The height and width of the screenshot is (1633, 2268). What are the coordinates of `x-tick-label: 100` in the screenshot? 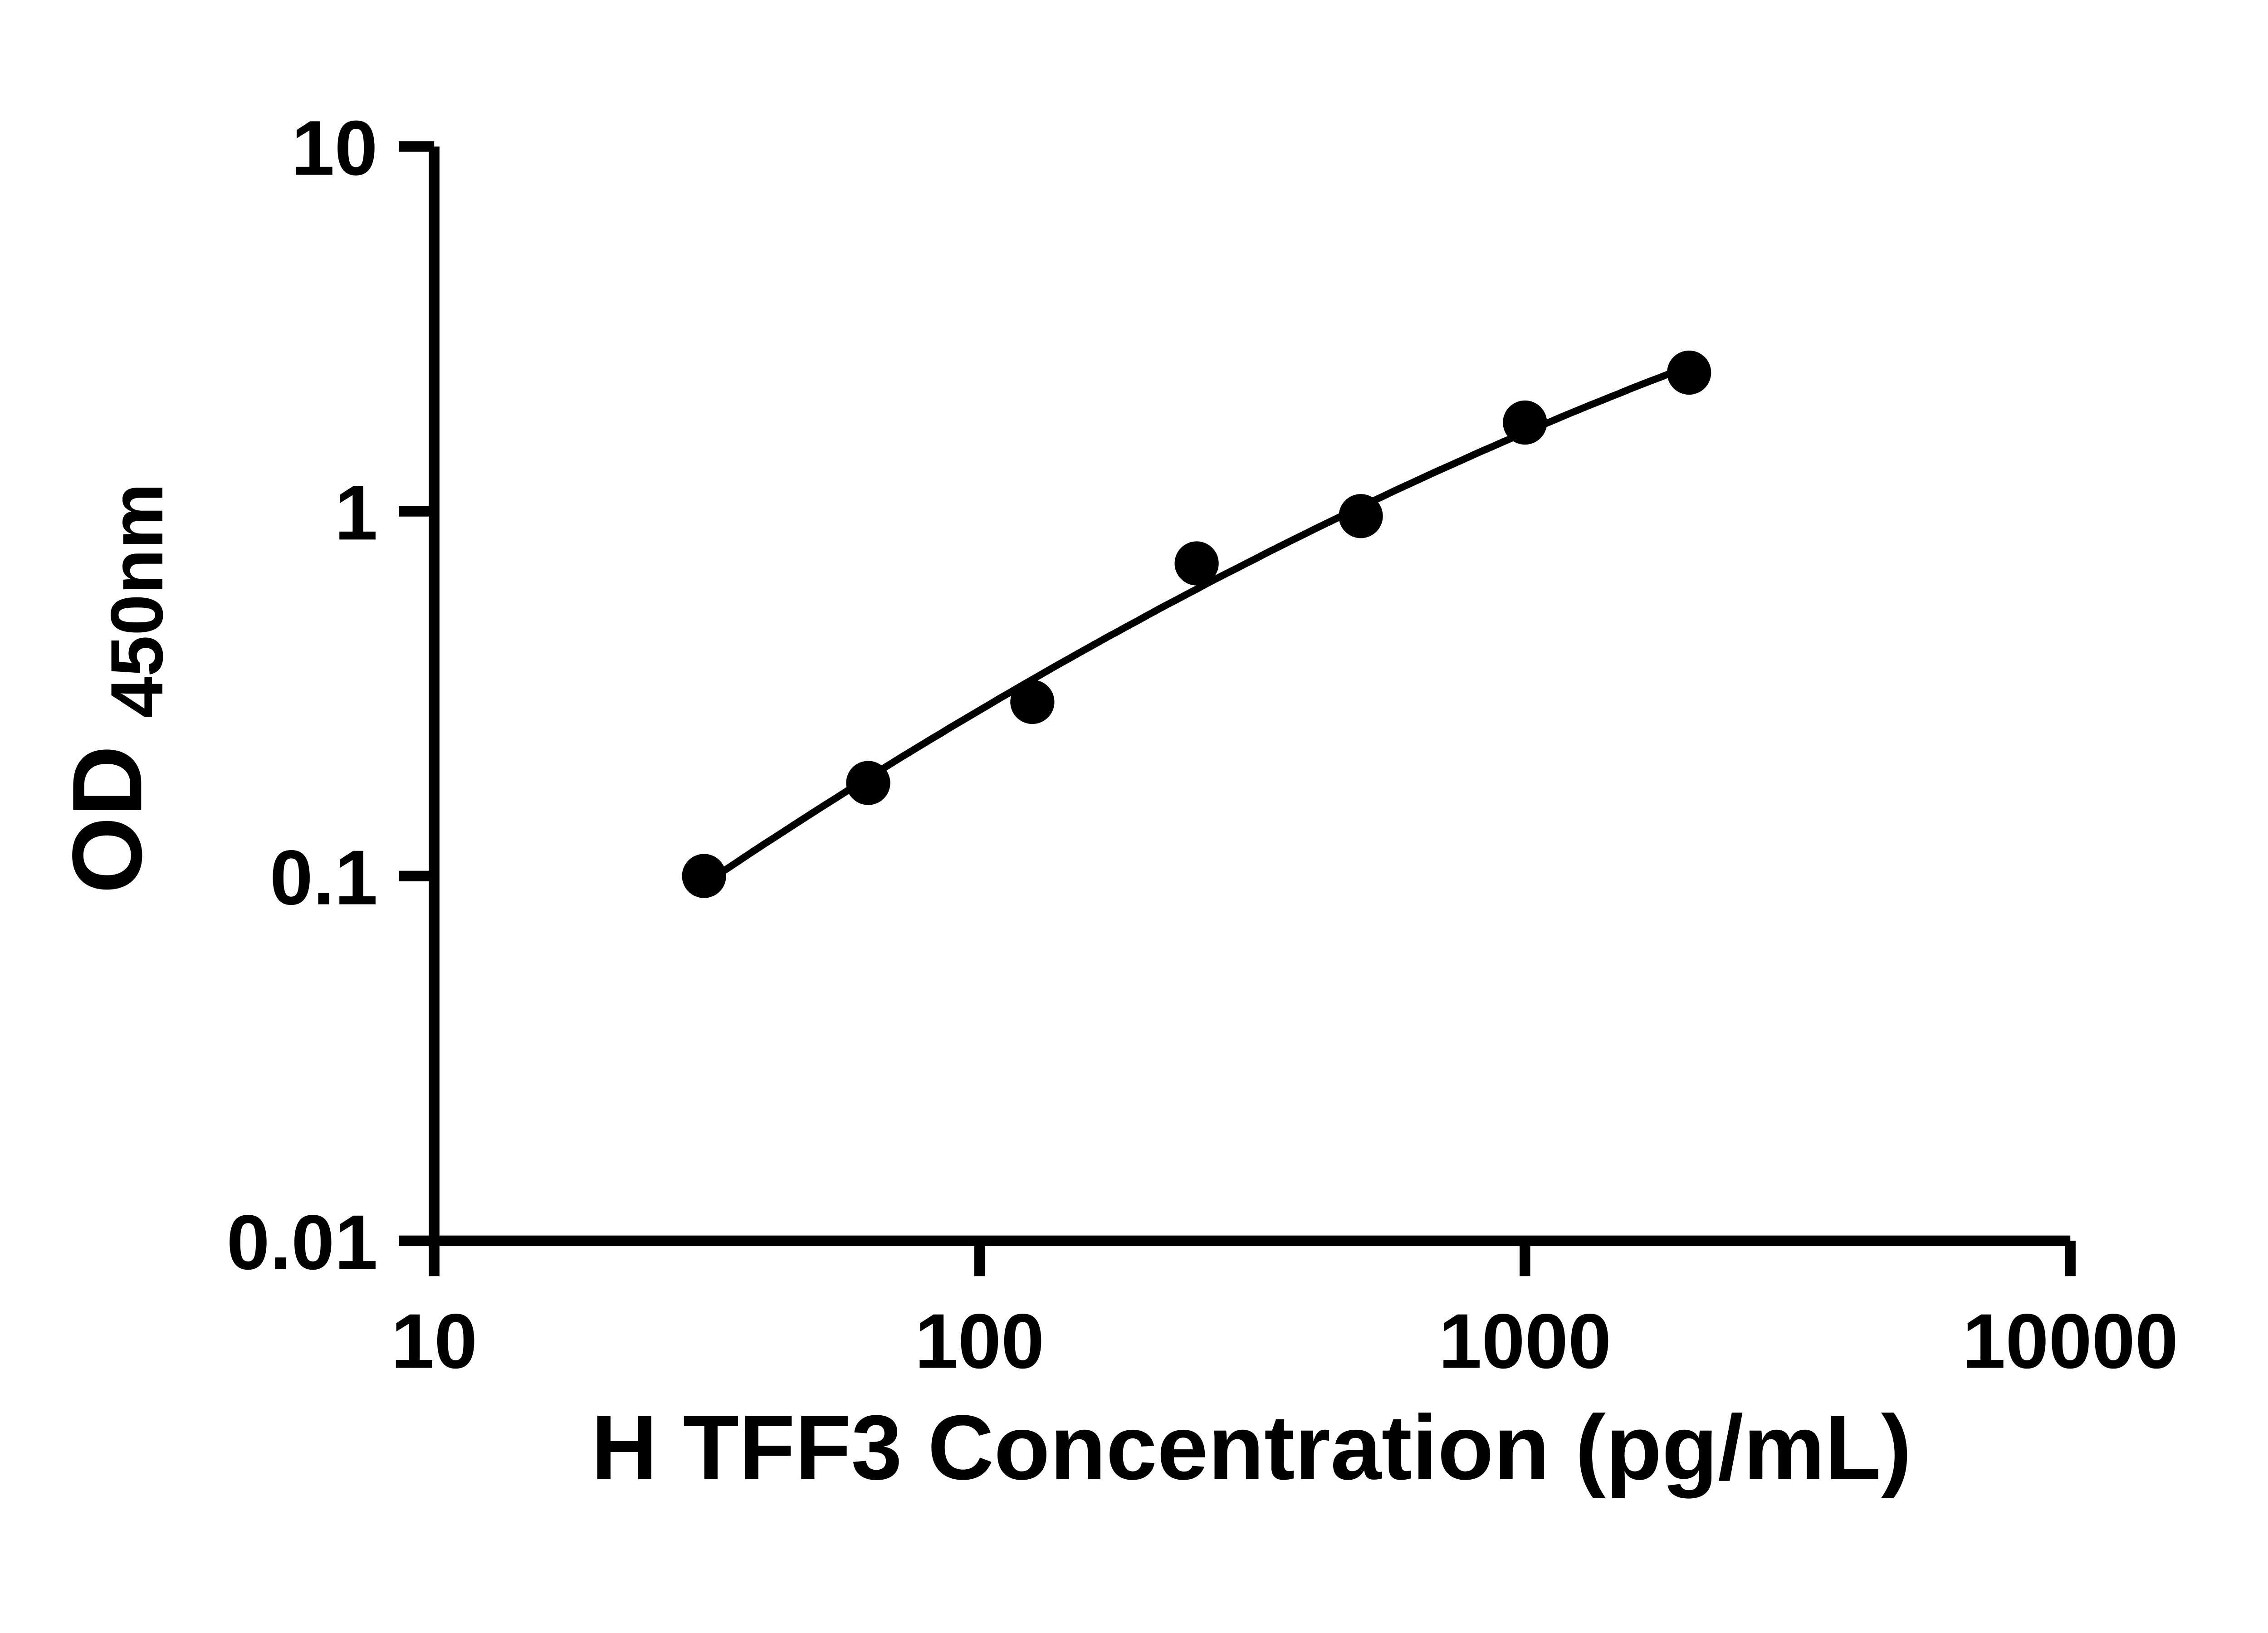 It's located at (980, 1341).